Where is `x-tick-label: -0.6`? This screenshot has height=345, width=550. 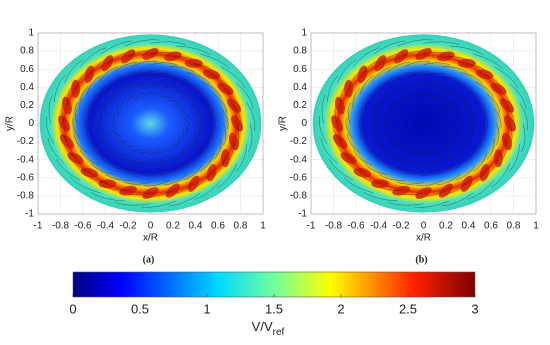 x-tick-label: -0.6 is located at coordinates (83, 226).